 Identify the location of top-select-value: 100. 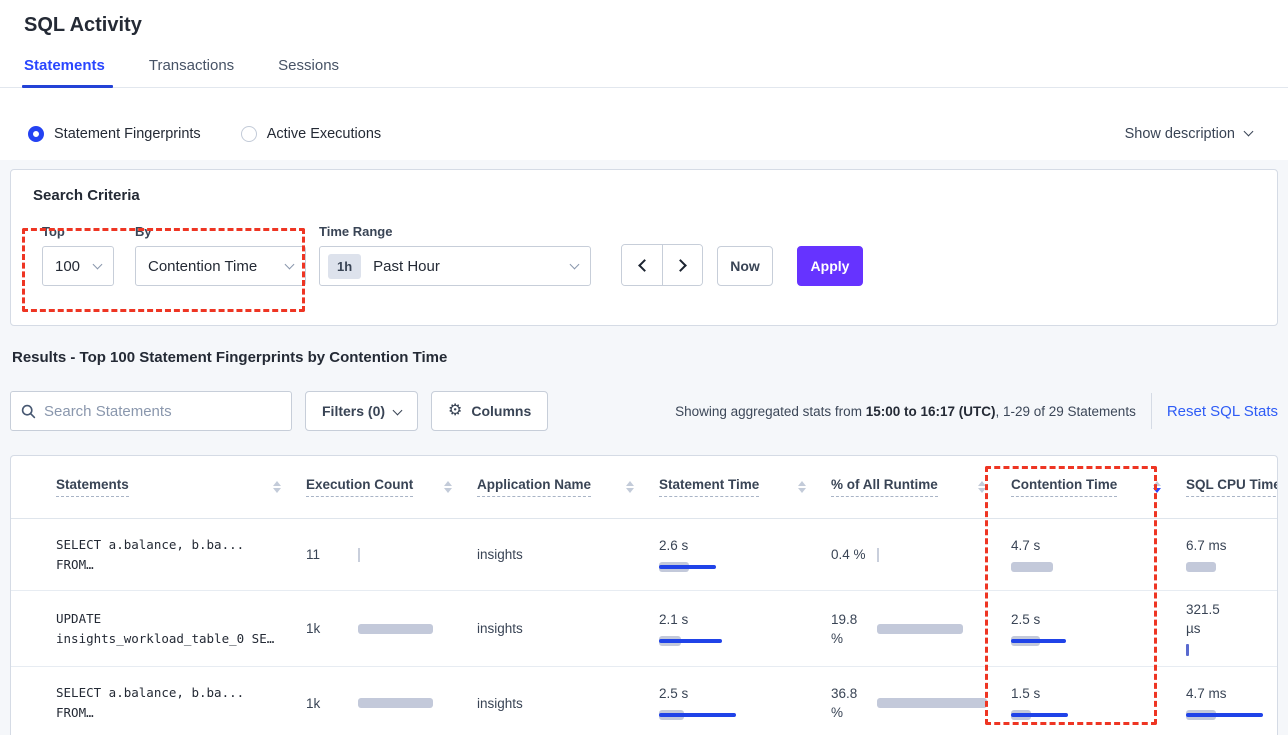
(68, 266).